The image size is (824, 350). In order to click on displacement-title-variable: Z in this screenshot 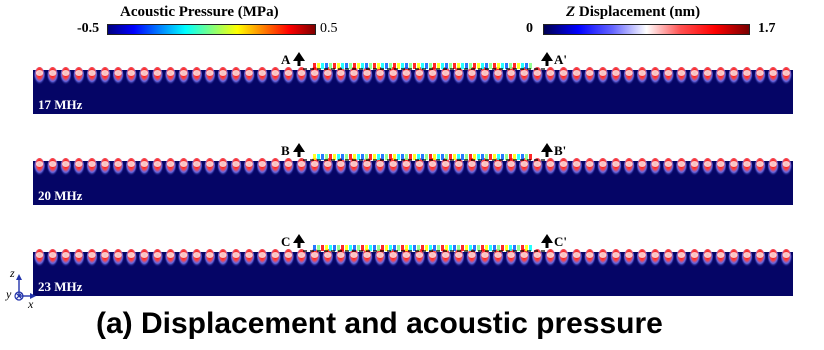, I will do `click(571, 12)`.